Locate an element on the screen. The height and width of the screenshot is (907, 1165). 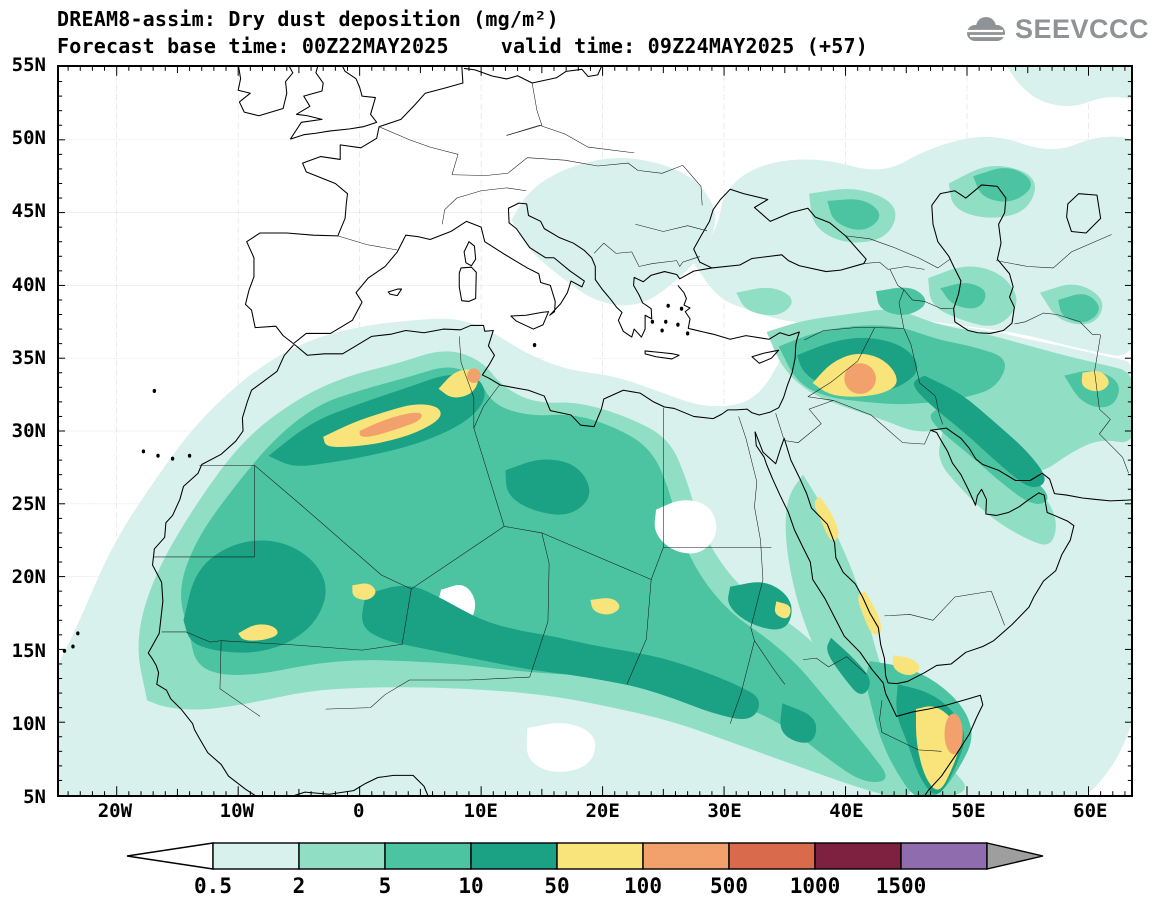
lon-tick-label: 30E is located at coordinates (724, 811).